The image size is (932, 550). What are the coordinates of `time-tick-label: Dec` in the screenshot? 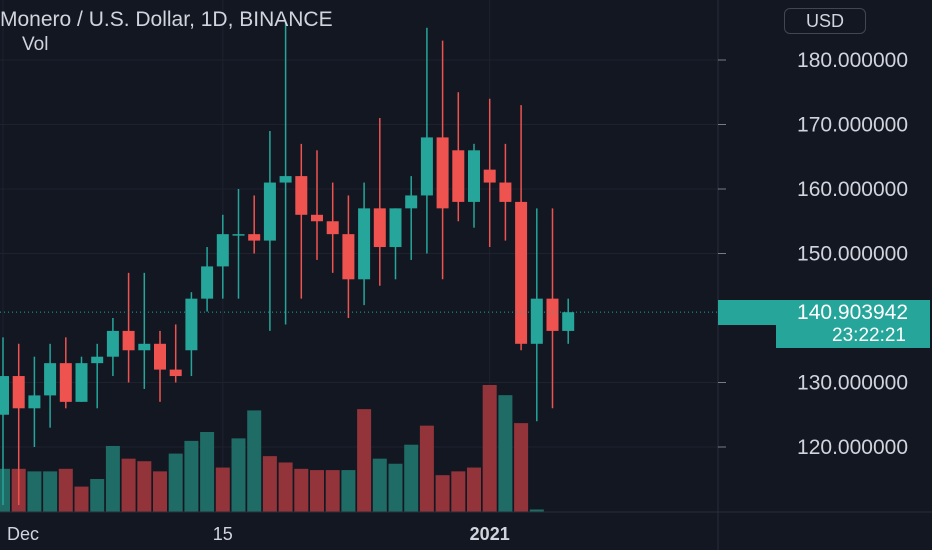 It's located at (23, 534).